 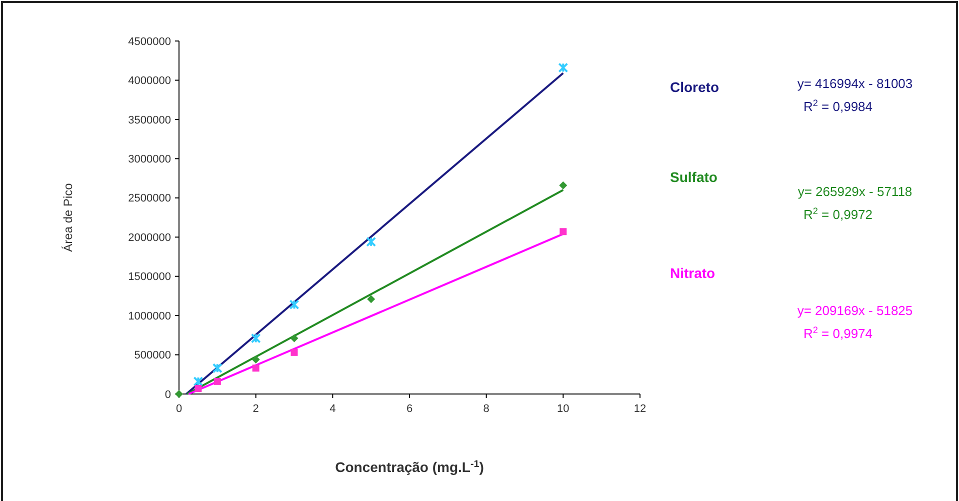 What do you see at coordinates (693, 273) in the screenshot?
I see `text: Nitrato` at bounding box center [693, 273].